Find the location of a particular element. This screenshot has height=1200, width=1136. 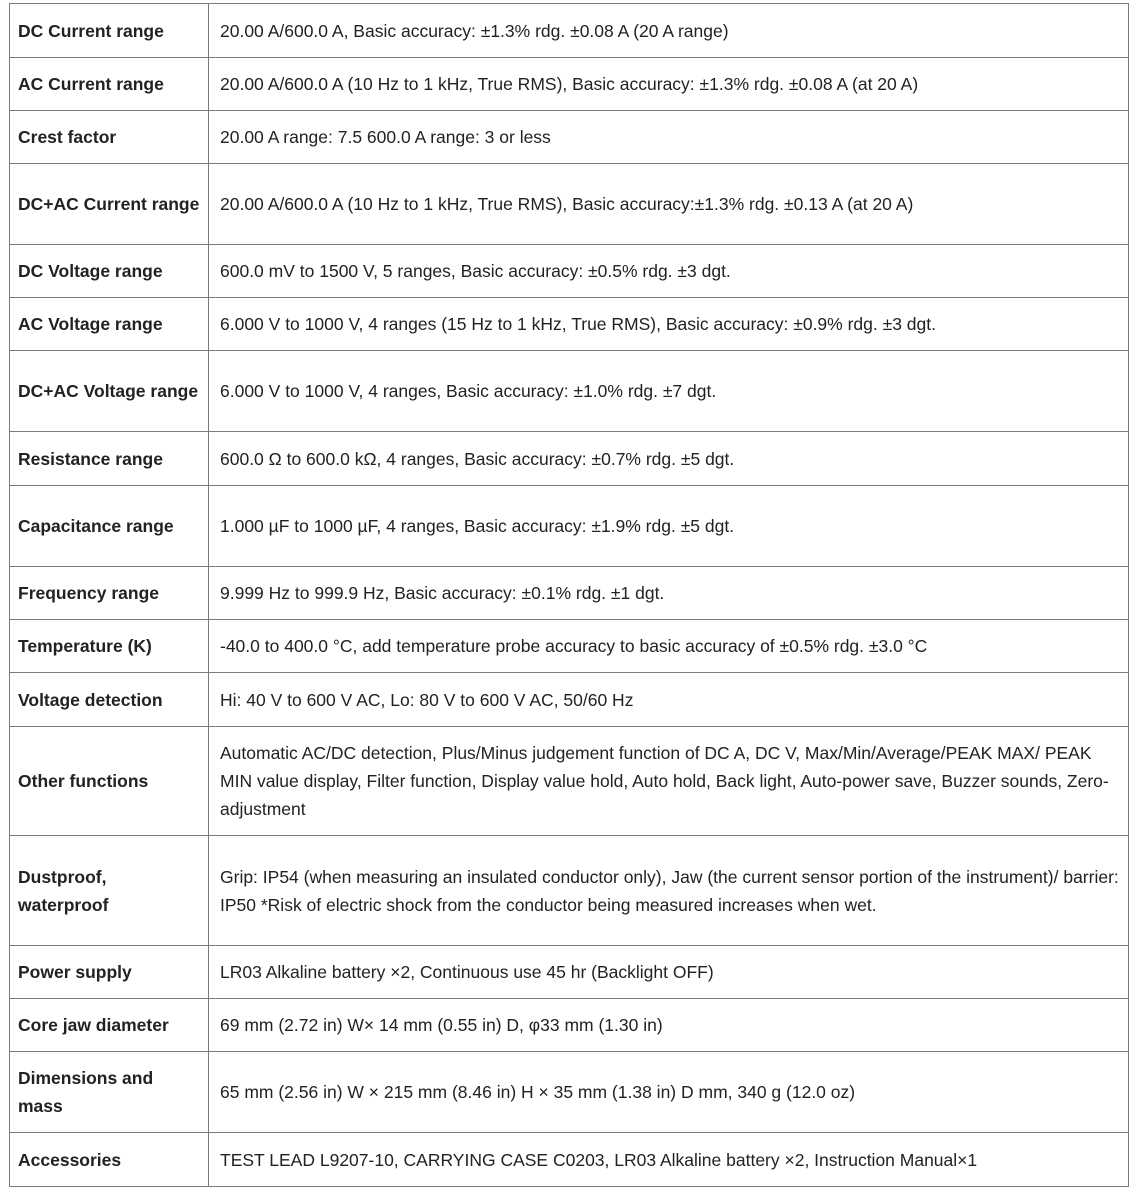

spec-label: Frequency range is located at coordinates (109, 593).